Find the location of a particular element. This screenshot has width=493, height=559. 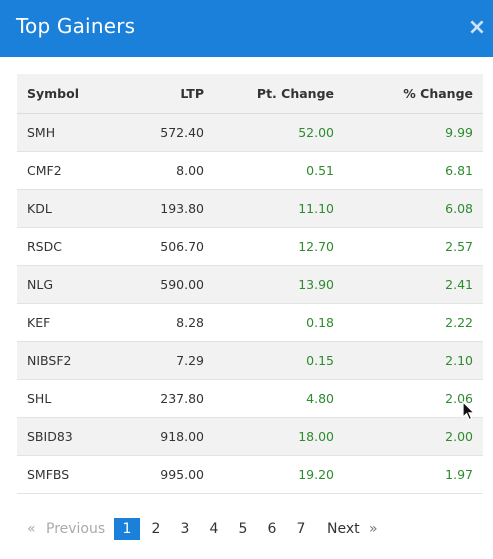

pt-change-cell: 4.80 is located at coordinates (320, 398).